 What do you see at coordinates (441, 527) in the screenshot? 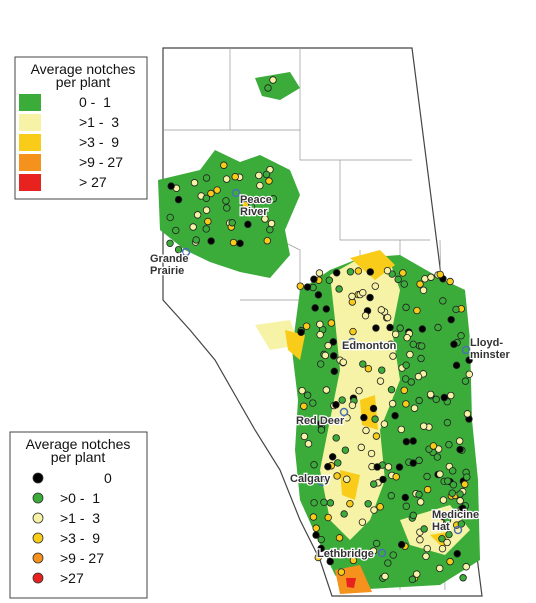
I see `city-label: Hat` at bounding box center [441, 527].